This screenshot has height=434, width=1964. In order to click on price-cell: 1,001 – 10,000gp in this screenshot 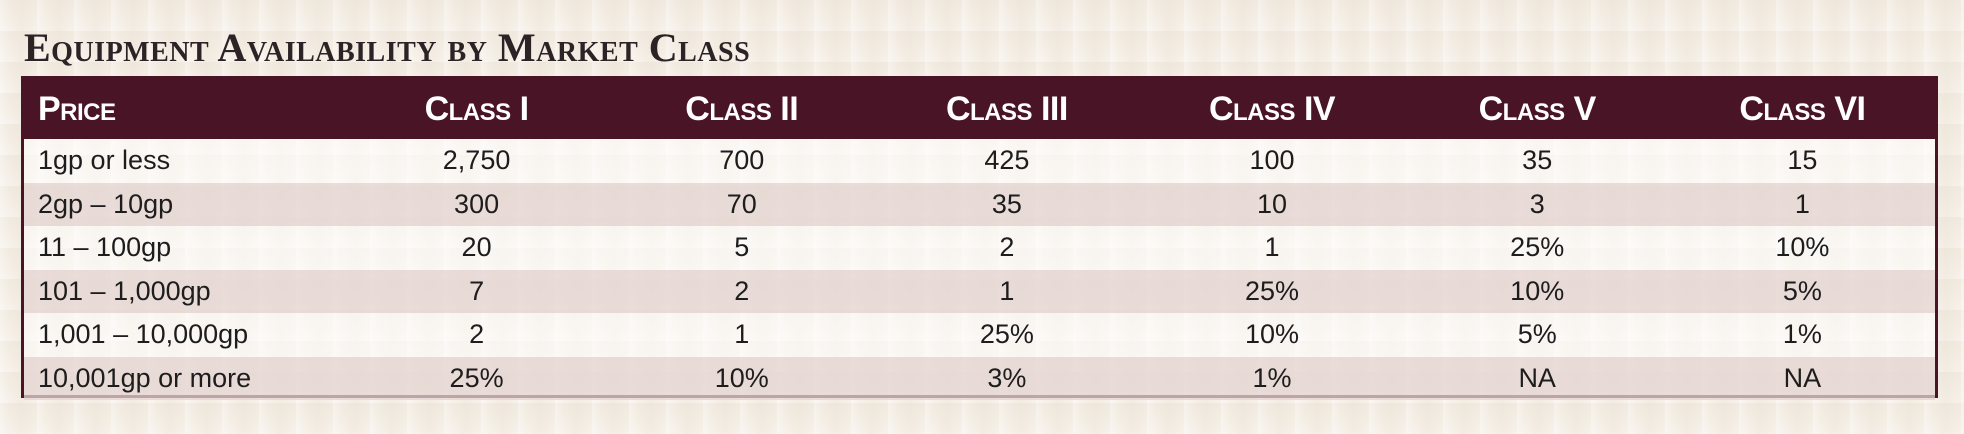, I will do `click(143, 334)`.